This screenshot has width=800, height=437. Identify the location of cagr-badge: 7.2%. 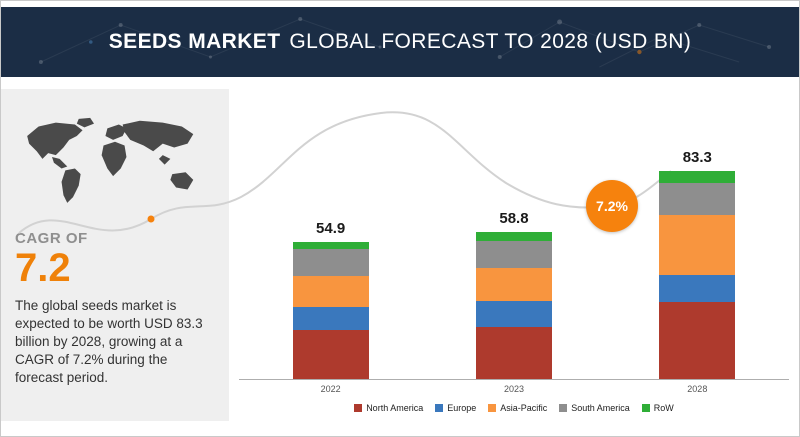
(612, 206).